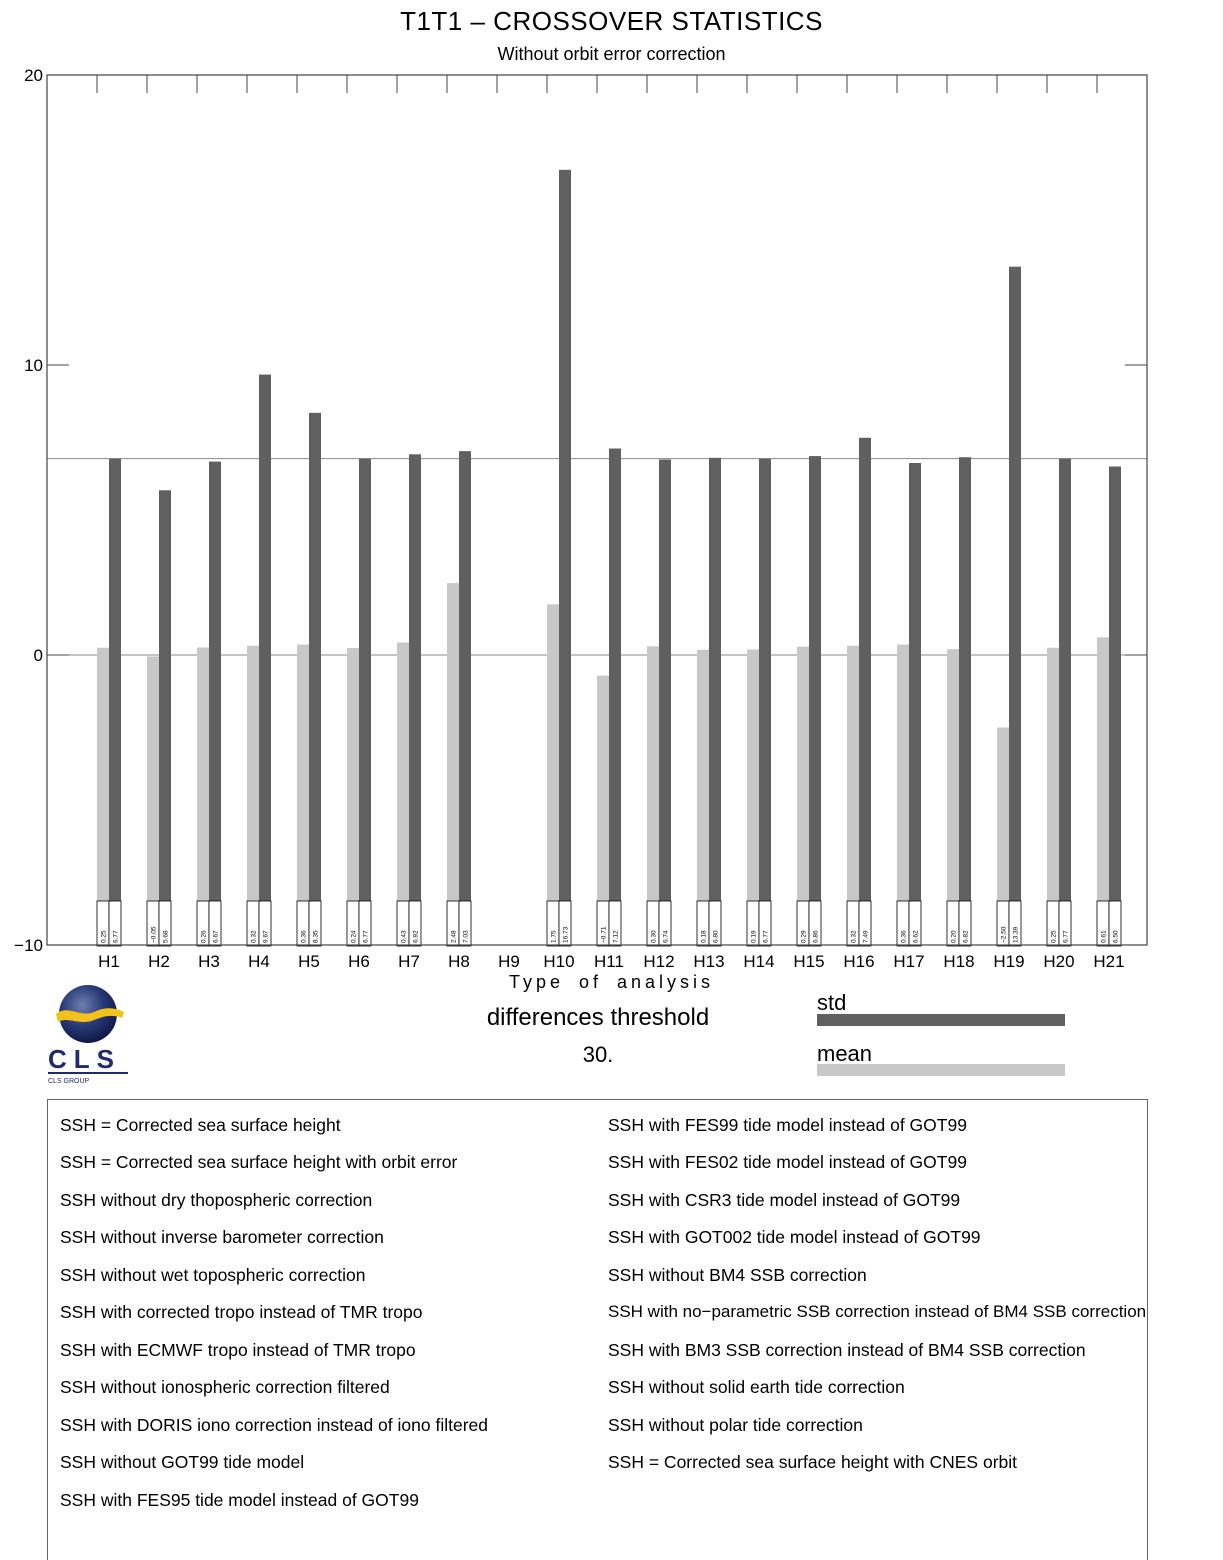 The image size is (1223, 1560). What do you see at coordinates (69, 1081) in the screenshot?
I see `logo-tagline: CLS GROUP` at bounding box center [69, 1081].